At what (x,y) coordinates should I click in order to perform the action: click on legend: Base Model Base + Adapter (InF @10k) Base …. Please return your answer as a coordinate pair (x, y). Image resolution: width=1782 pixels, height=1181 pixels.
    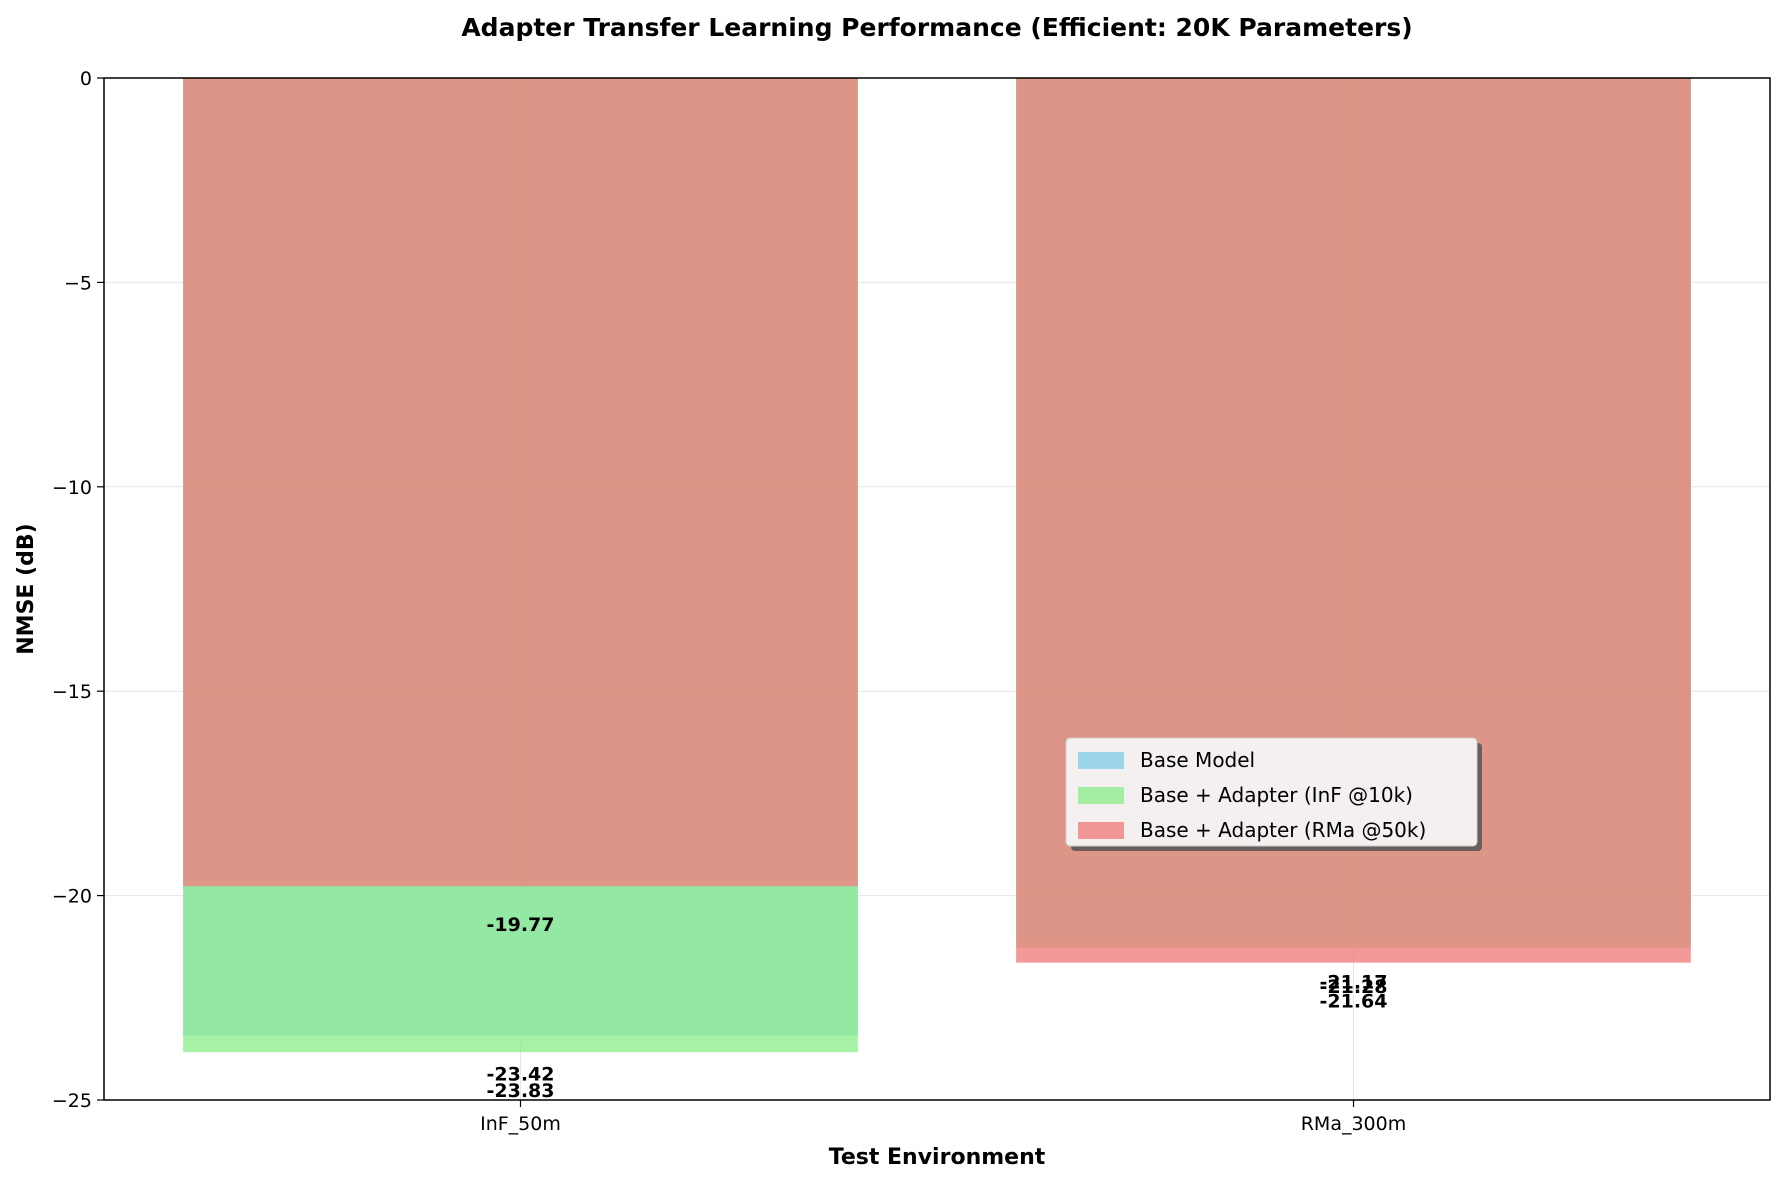
    Looking at the image, I should click on (1273, 794).